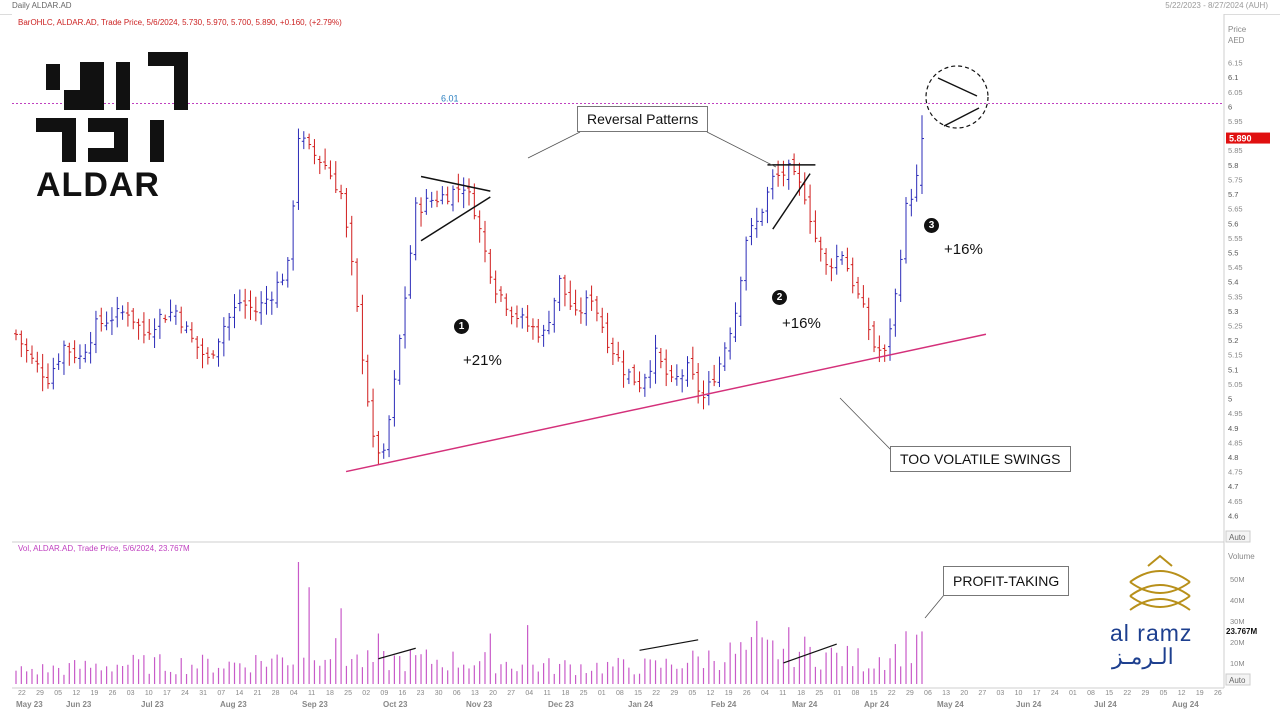 Image resolution: width=1280 pixels, height=720 pixels. What do you see at coordinates (1236, 40) in the screenshot?
I see `price-axis-unit: AED` at bounding box center [1236, 40].